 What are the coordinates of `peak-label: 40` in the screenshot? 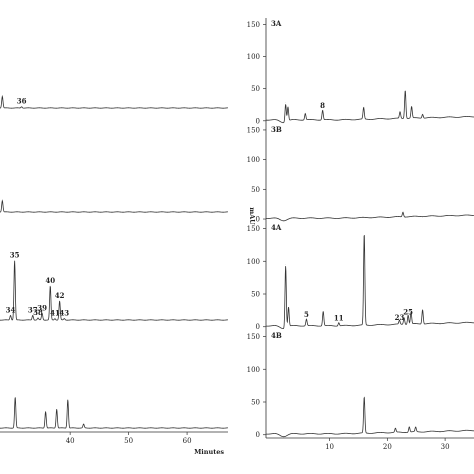 It's located at (50, 280).